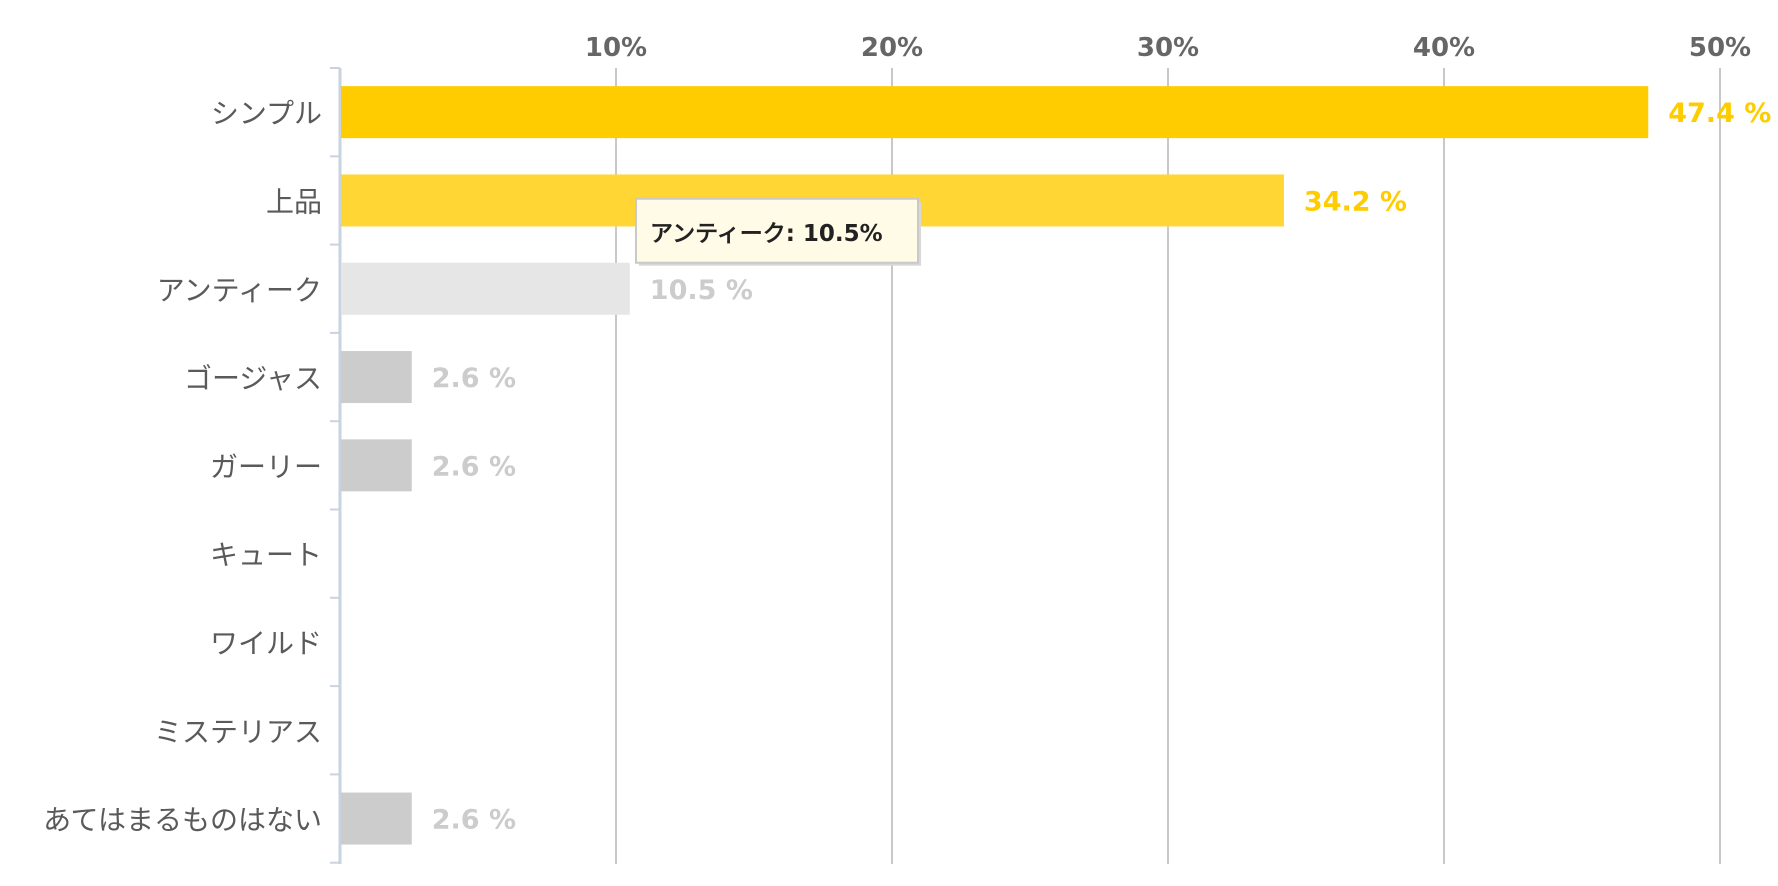 This screenshot has height=886, width=1778. I want to click on x-tick-label: 40%, so click(1444, 48).